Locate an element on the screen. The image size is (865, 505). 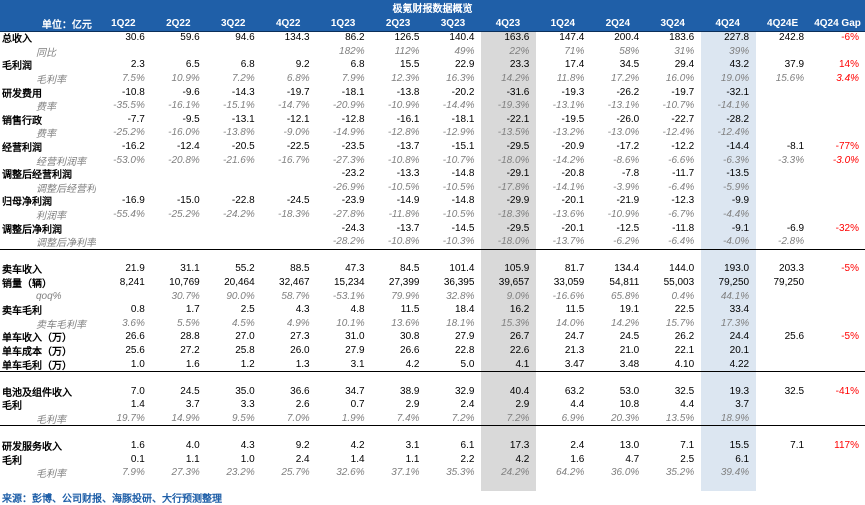
cell: -18.0% is located at coordinates (513, 242).